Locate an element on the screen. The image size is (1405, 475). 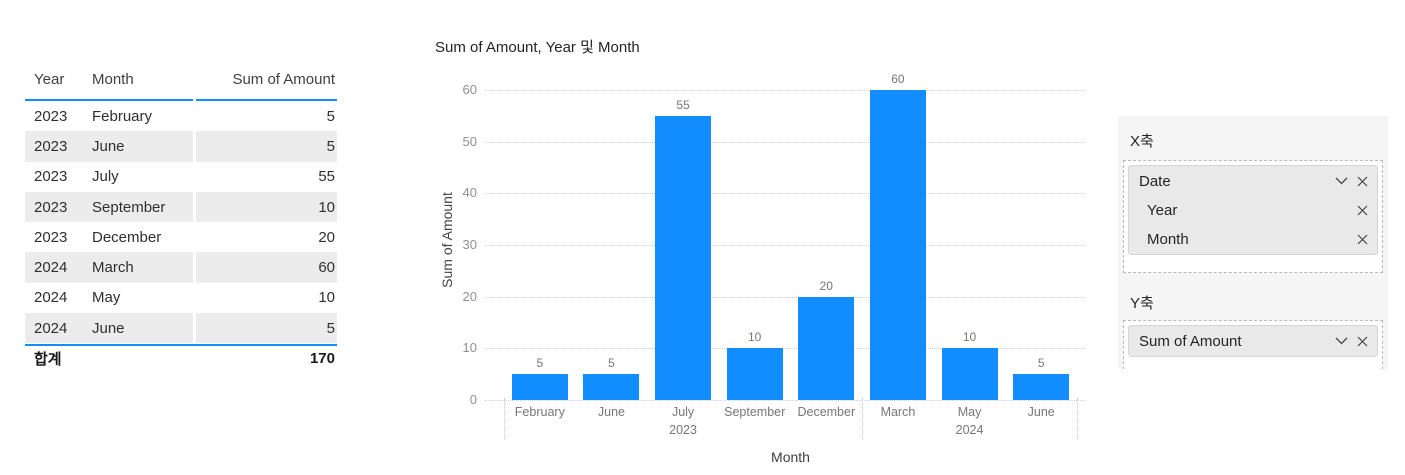
cell-month: May is located at coordinates (106, 298).